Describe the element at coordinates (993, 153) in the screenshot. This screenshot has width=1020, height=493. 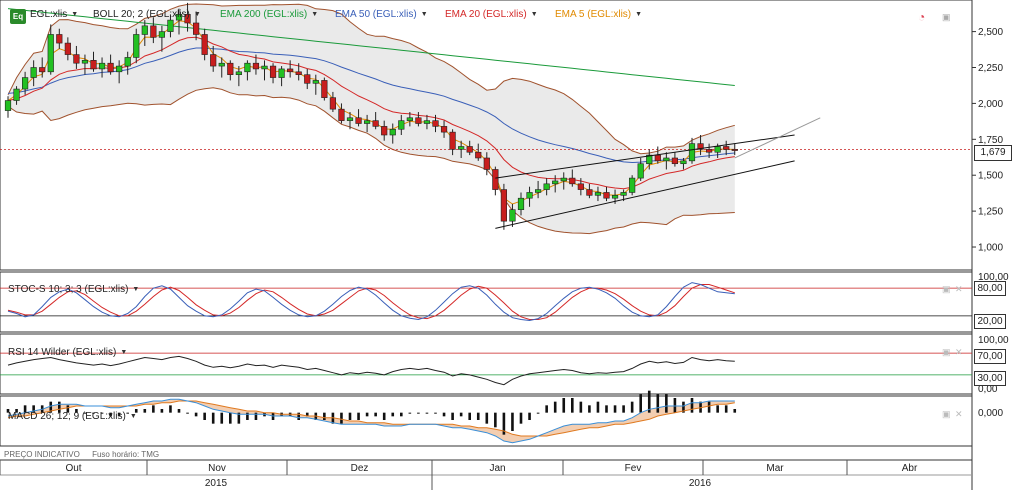
I see `last-price-label: 1,679` at that location.